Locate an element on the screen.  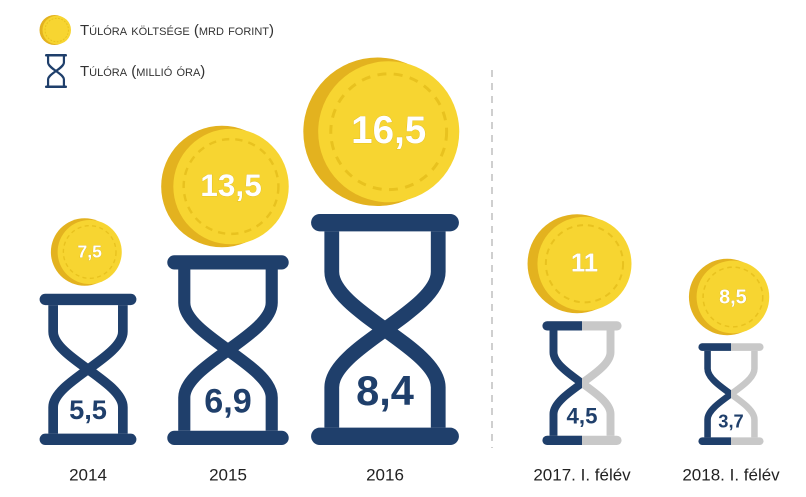
coin-label: 16,5 is located at coordinates (388, 130).